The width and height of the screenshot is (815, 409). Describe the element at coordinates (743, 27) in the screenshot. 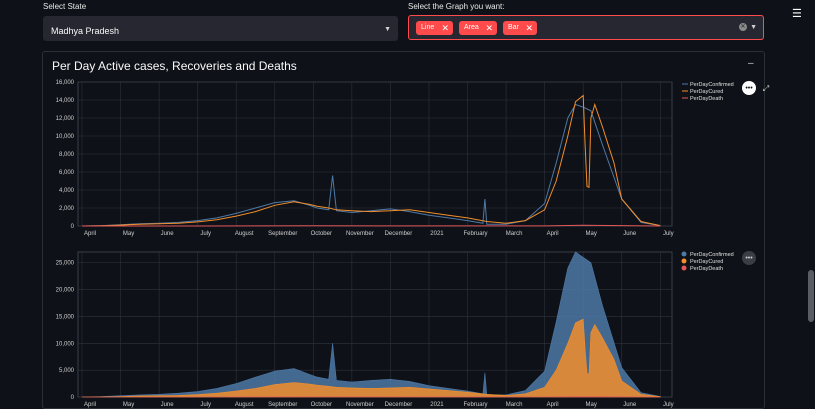

I see `clear-all-icon: ✕` at that location.